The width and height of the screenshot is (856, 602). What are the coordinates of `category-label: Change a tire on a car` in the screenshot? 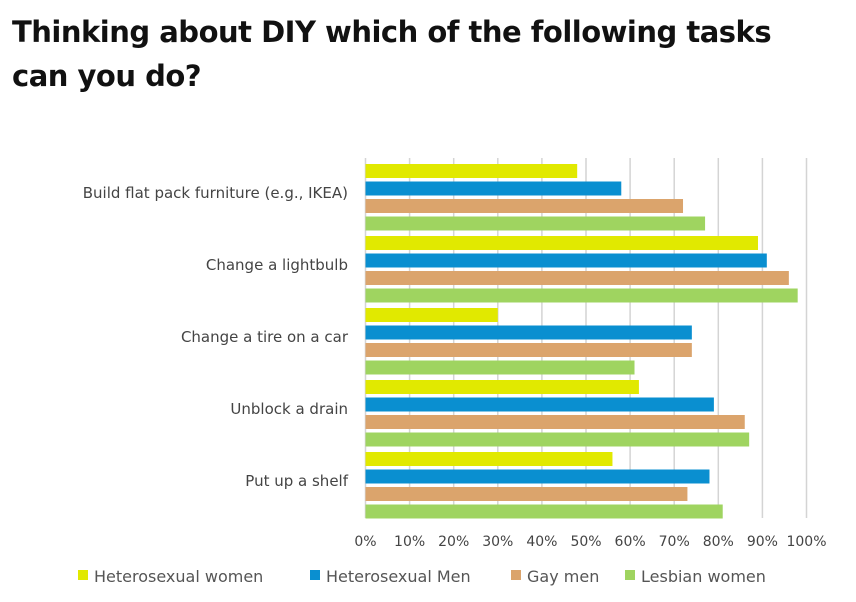 It's located at (265, 337).